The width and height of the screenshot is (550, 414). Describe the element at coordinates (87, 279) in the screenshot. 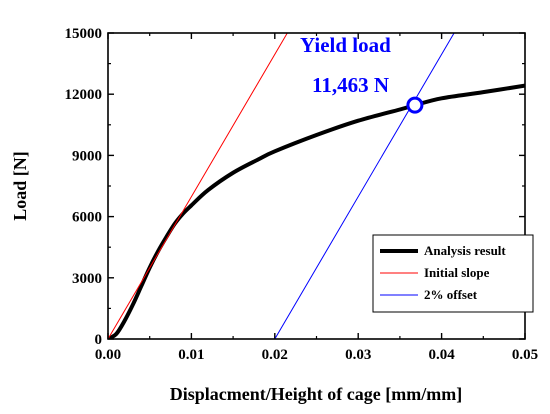

I see `y-tick-label: 3000` at that location.